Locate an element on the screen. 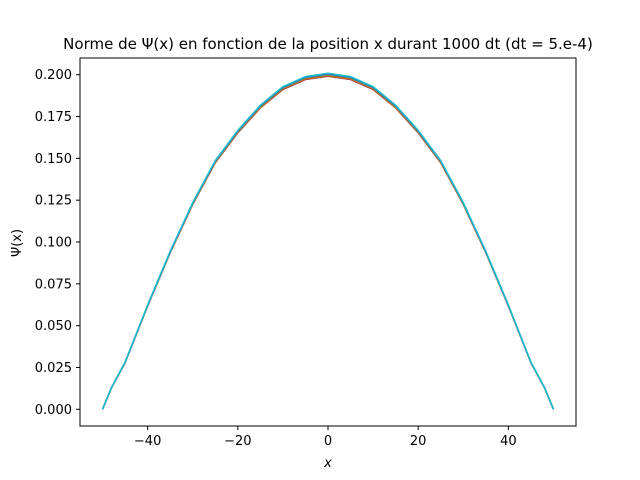  y-axis-label: Ψ(x) is located at coordinates (17, 243).